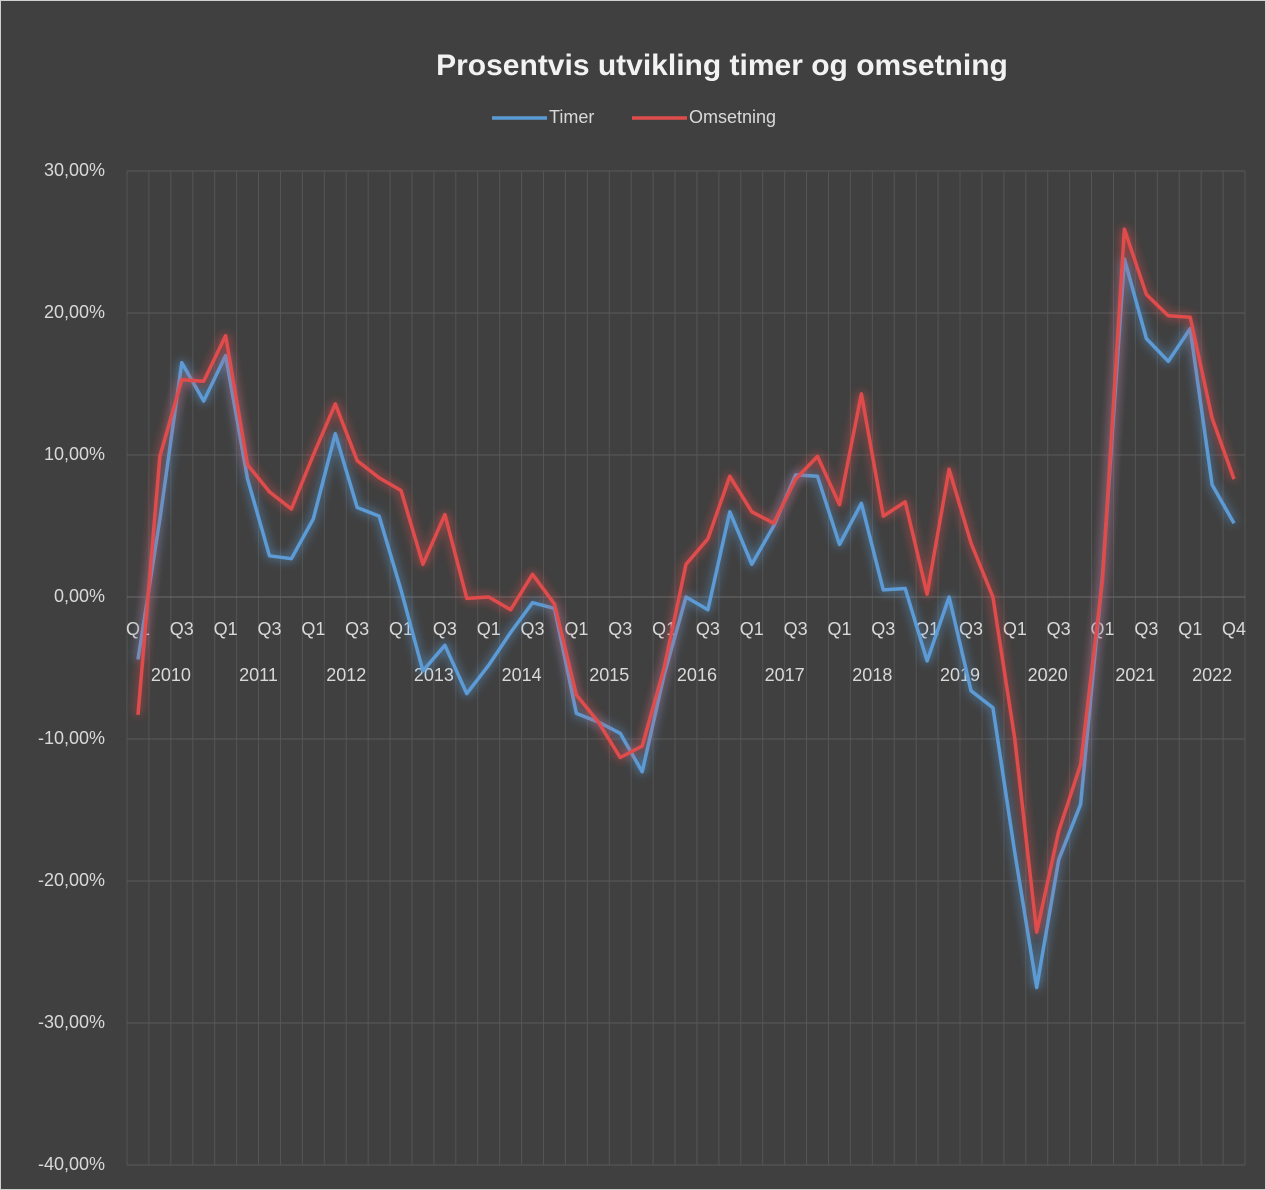 The height and width of the screenshot is (1190, 1266). I want to click on y-tick-label: 30,00%, so click(74, 170).